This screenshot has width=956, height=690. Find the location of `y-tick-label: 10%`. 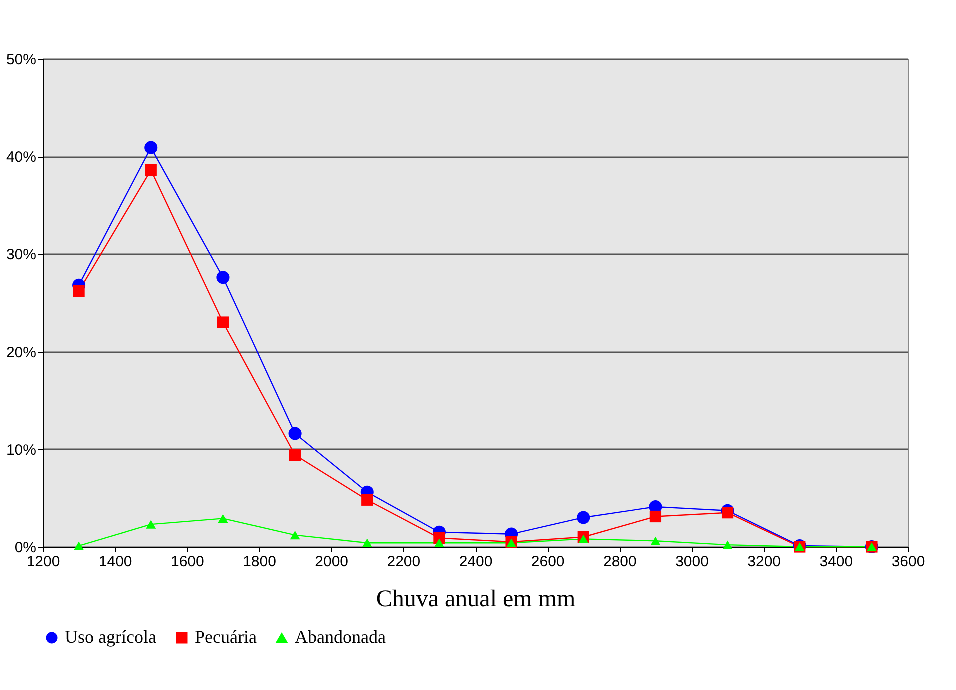

y-tick-label: 10% is located at coordinates (21, 450).